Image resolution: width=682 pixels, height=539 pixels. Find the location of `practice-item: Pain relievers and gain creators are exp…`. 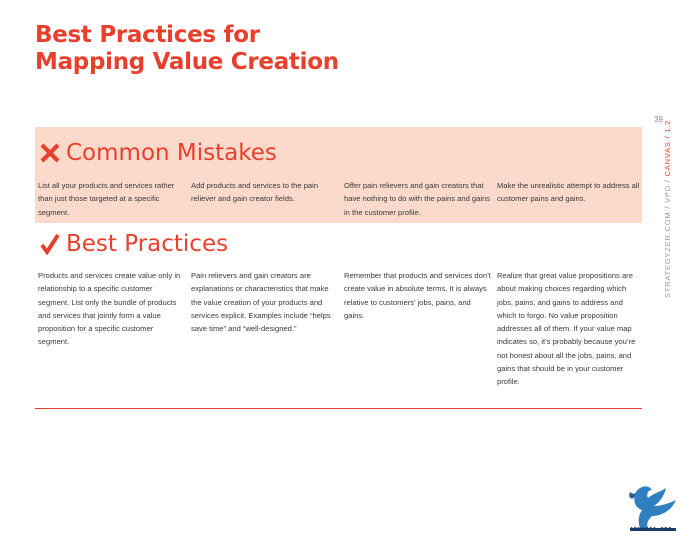

practice-item: Pain relievers and gain creators are exp… is located at coordinates (261, 302).